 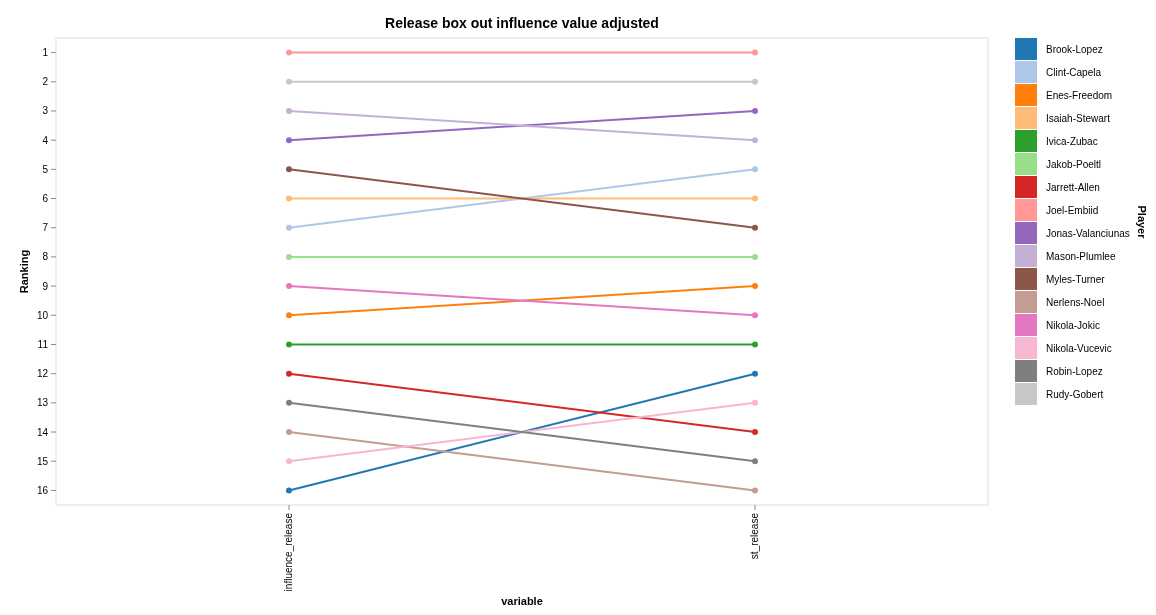 What do you see at coordinates (1073, 325) in the screenshot?
I see `legend-label: Nikola-Jokic` at bounding box center [1073, 325].